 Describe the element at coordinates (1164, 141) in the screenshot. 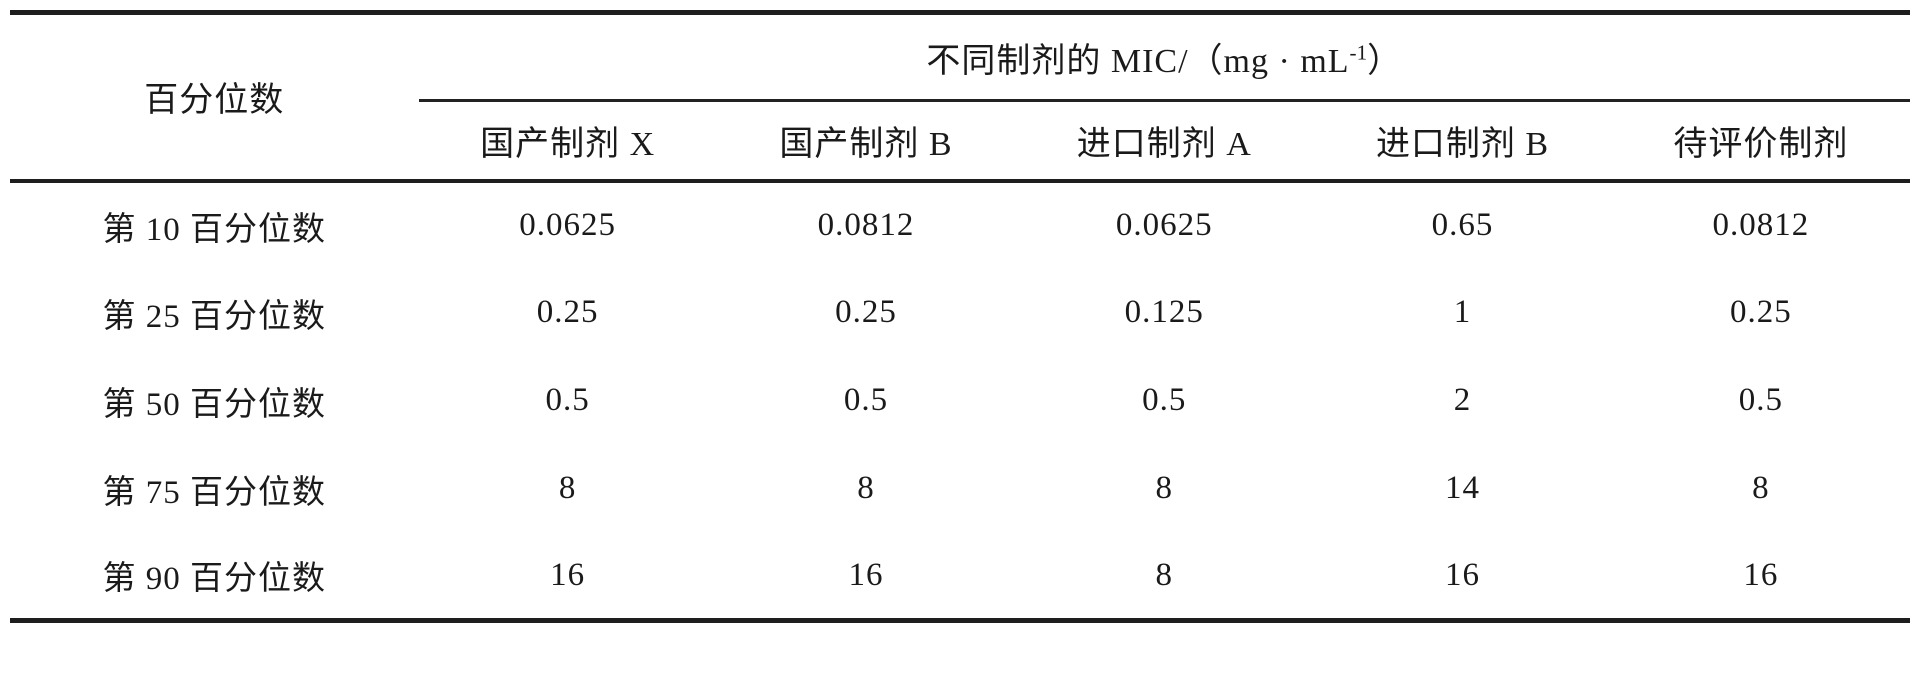

I see `column-header-imported-a: 进口制剂 A` at that location.